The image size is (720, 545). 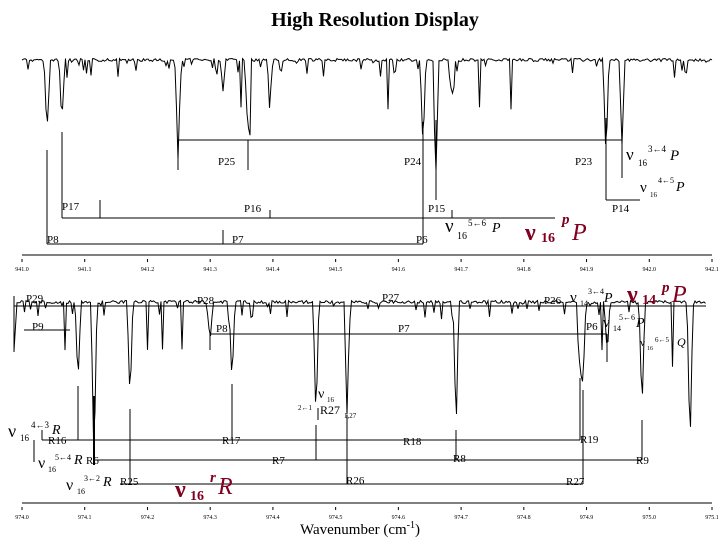 What do you see at coordinates (587, 518) in the screenshot?
I see `lower-x-tick-label: 974.9` at bounding box center [587, 518].